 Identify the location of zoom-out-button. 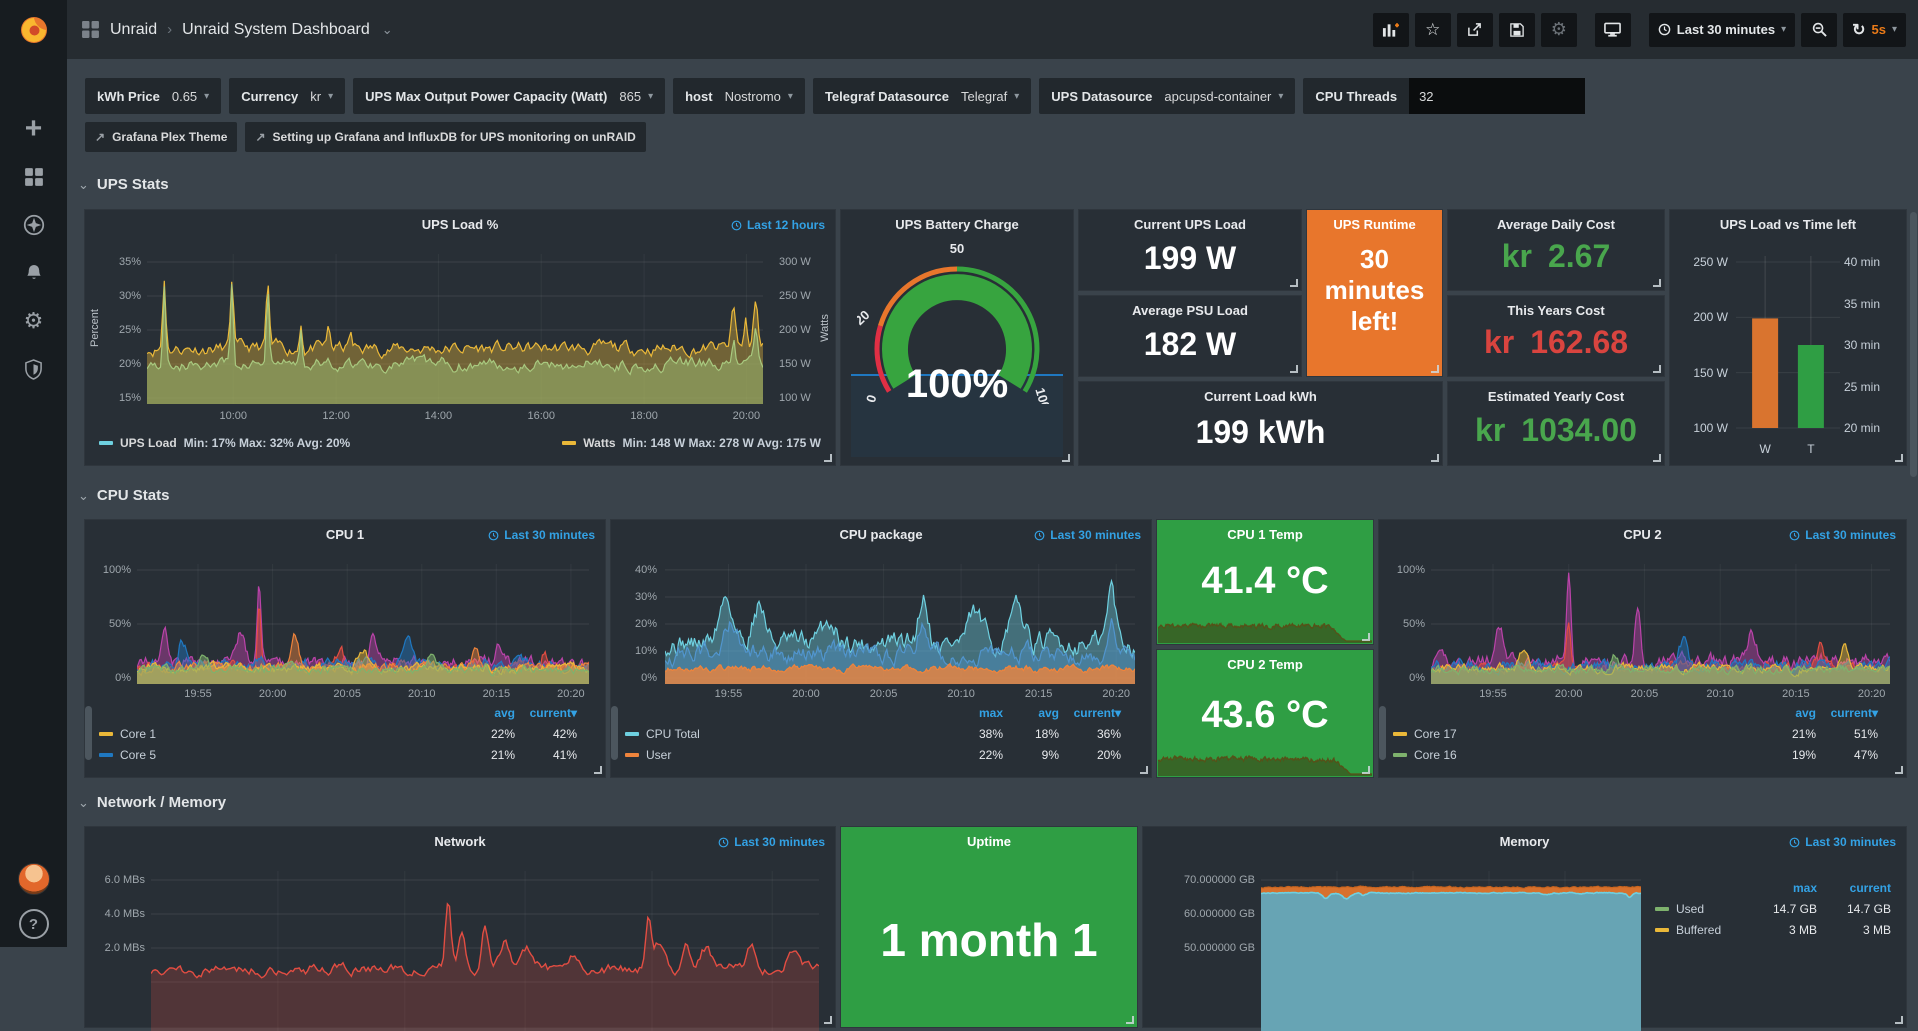
(1819, 29).